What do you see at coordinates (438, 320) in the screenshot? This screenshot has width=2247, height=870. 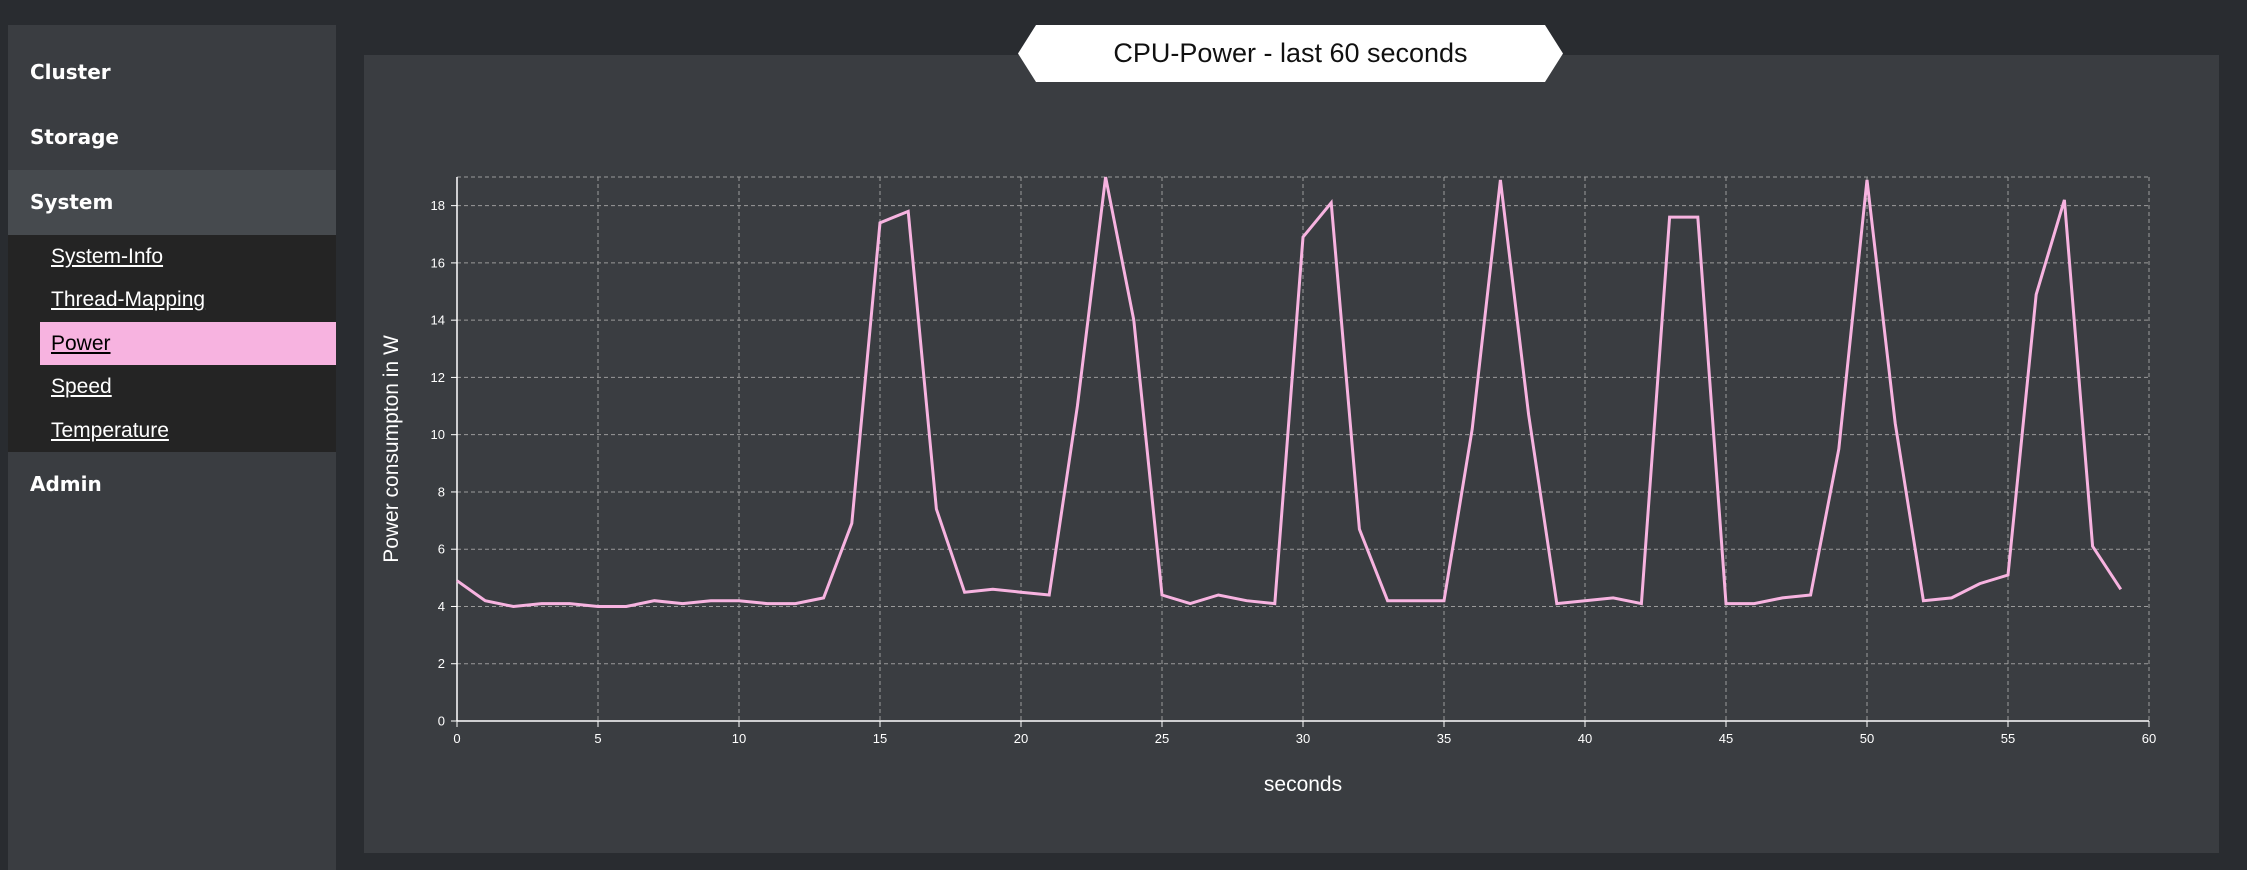 I see `y-tick-label: 14` at bounding box center [438, 320].